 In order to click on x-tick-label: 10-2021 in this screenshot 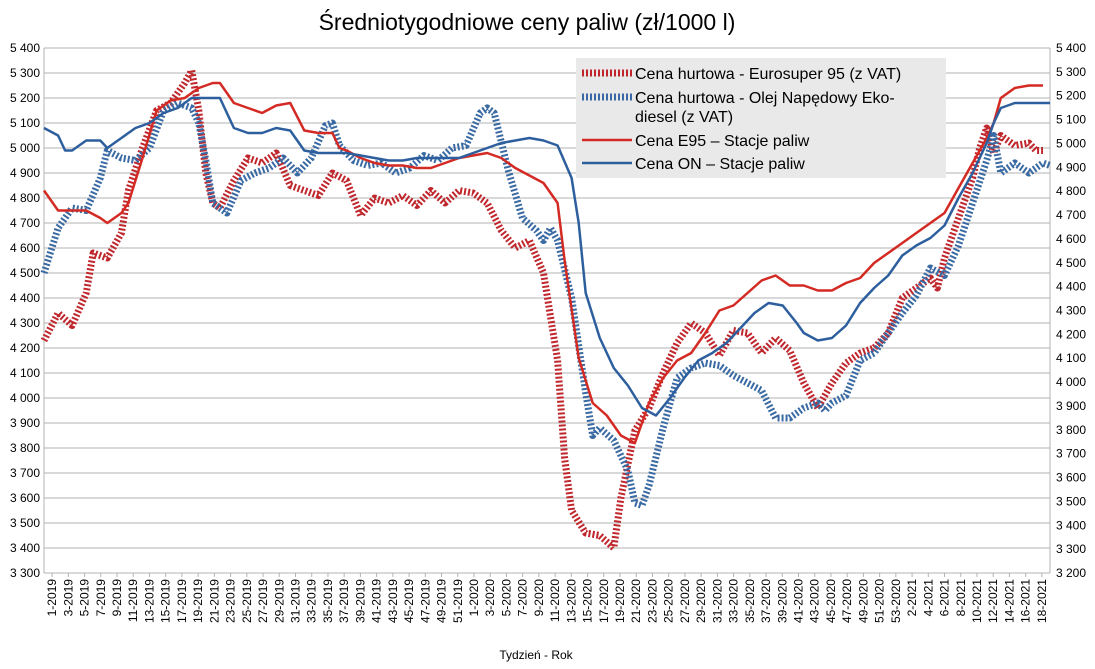, I will do `click(977, 601)`.